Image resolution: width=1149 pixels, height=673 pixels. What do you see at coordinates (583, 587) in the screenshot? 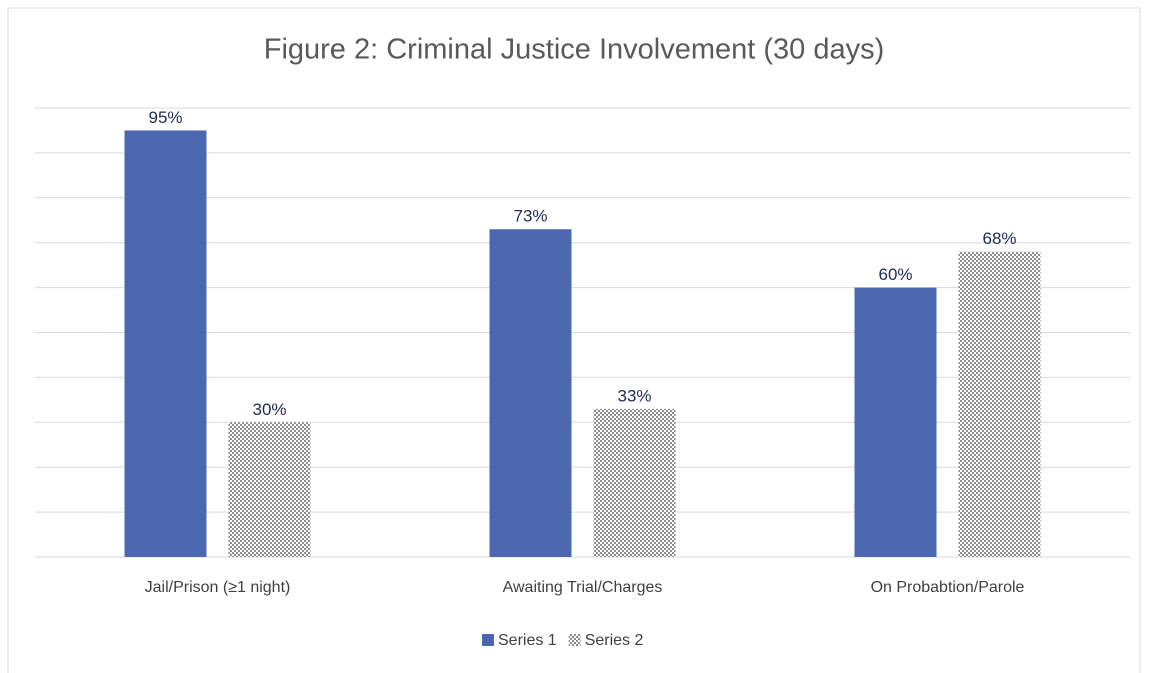
I see `x-tick-label: Awaiting Trial/Charges` at bounding box center [583, 587].